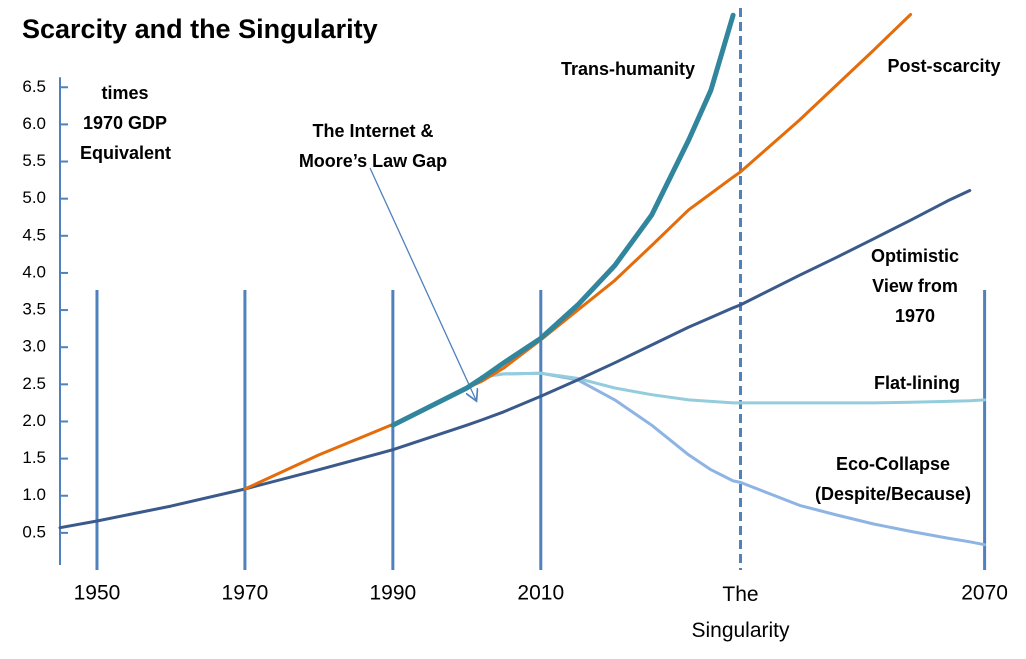 The width and height of the screenshot is (1026, 659). Describe the element at coordinates (245, 593) in the screenshot. I see `x-tick-label: 1970` at that location.